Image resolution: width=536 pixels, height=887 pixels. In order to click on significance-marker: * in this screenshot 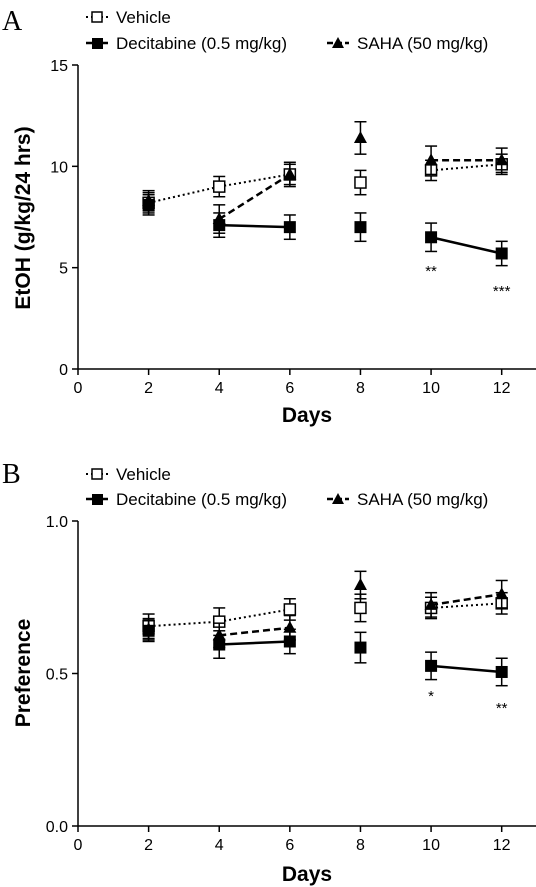, I will do `click(431, 696)`.